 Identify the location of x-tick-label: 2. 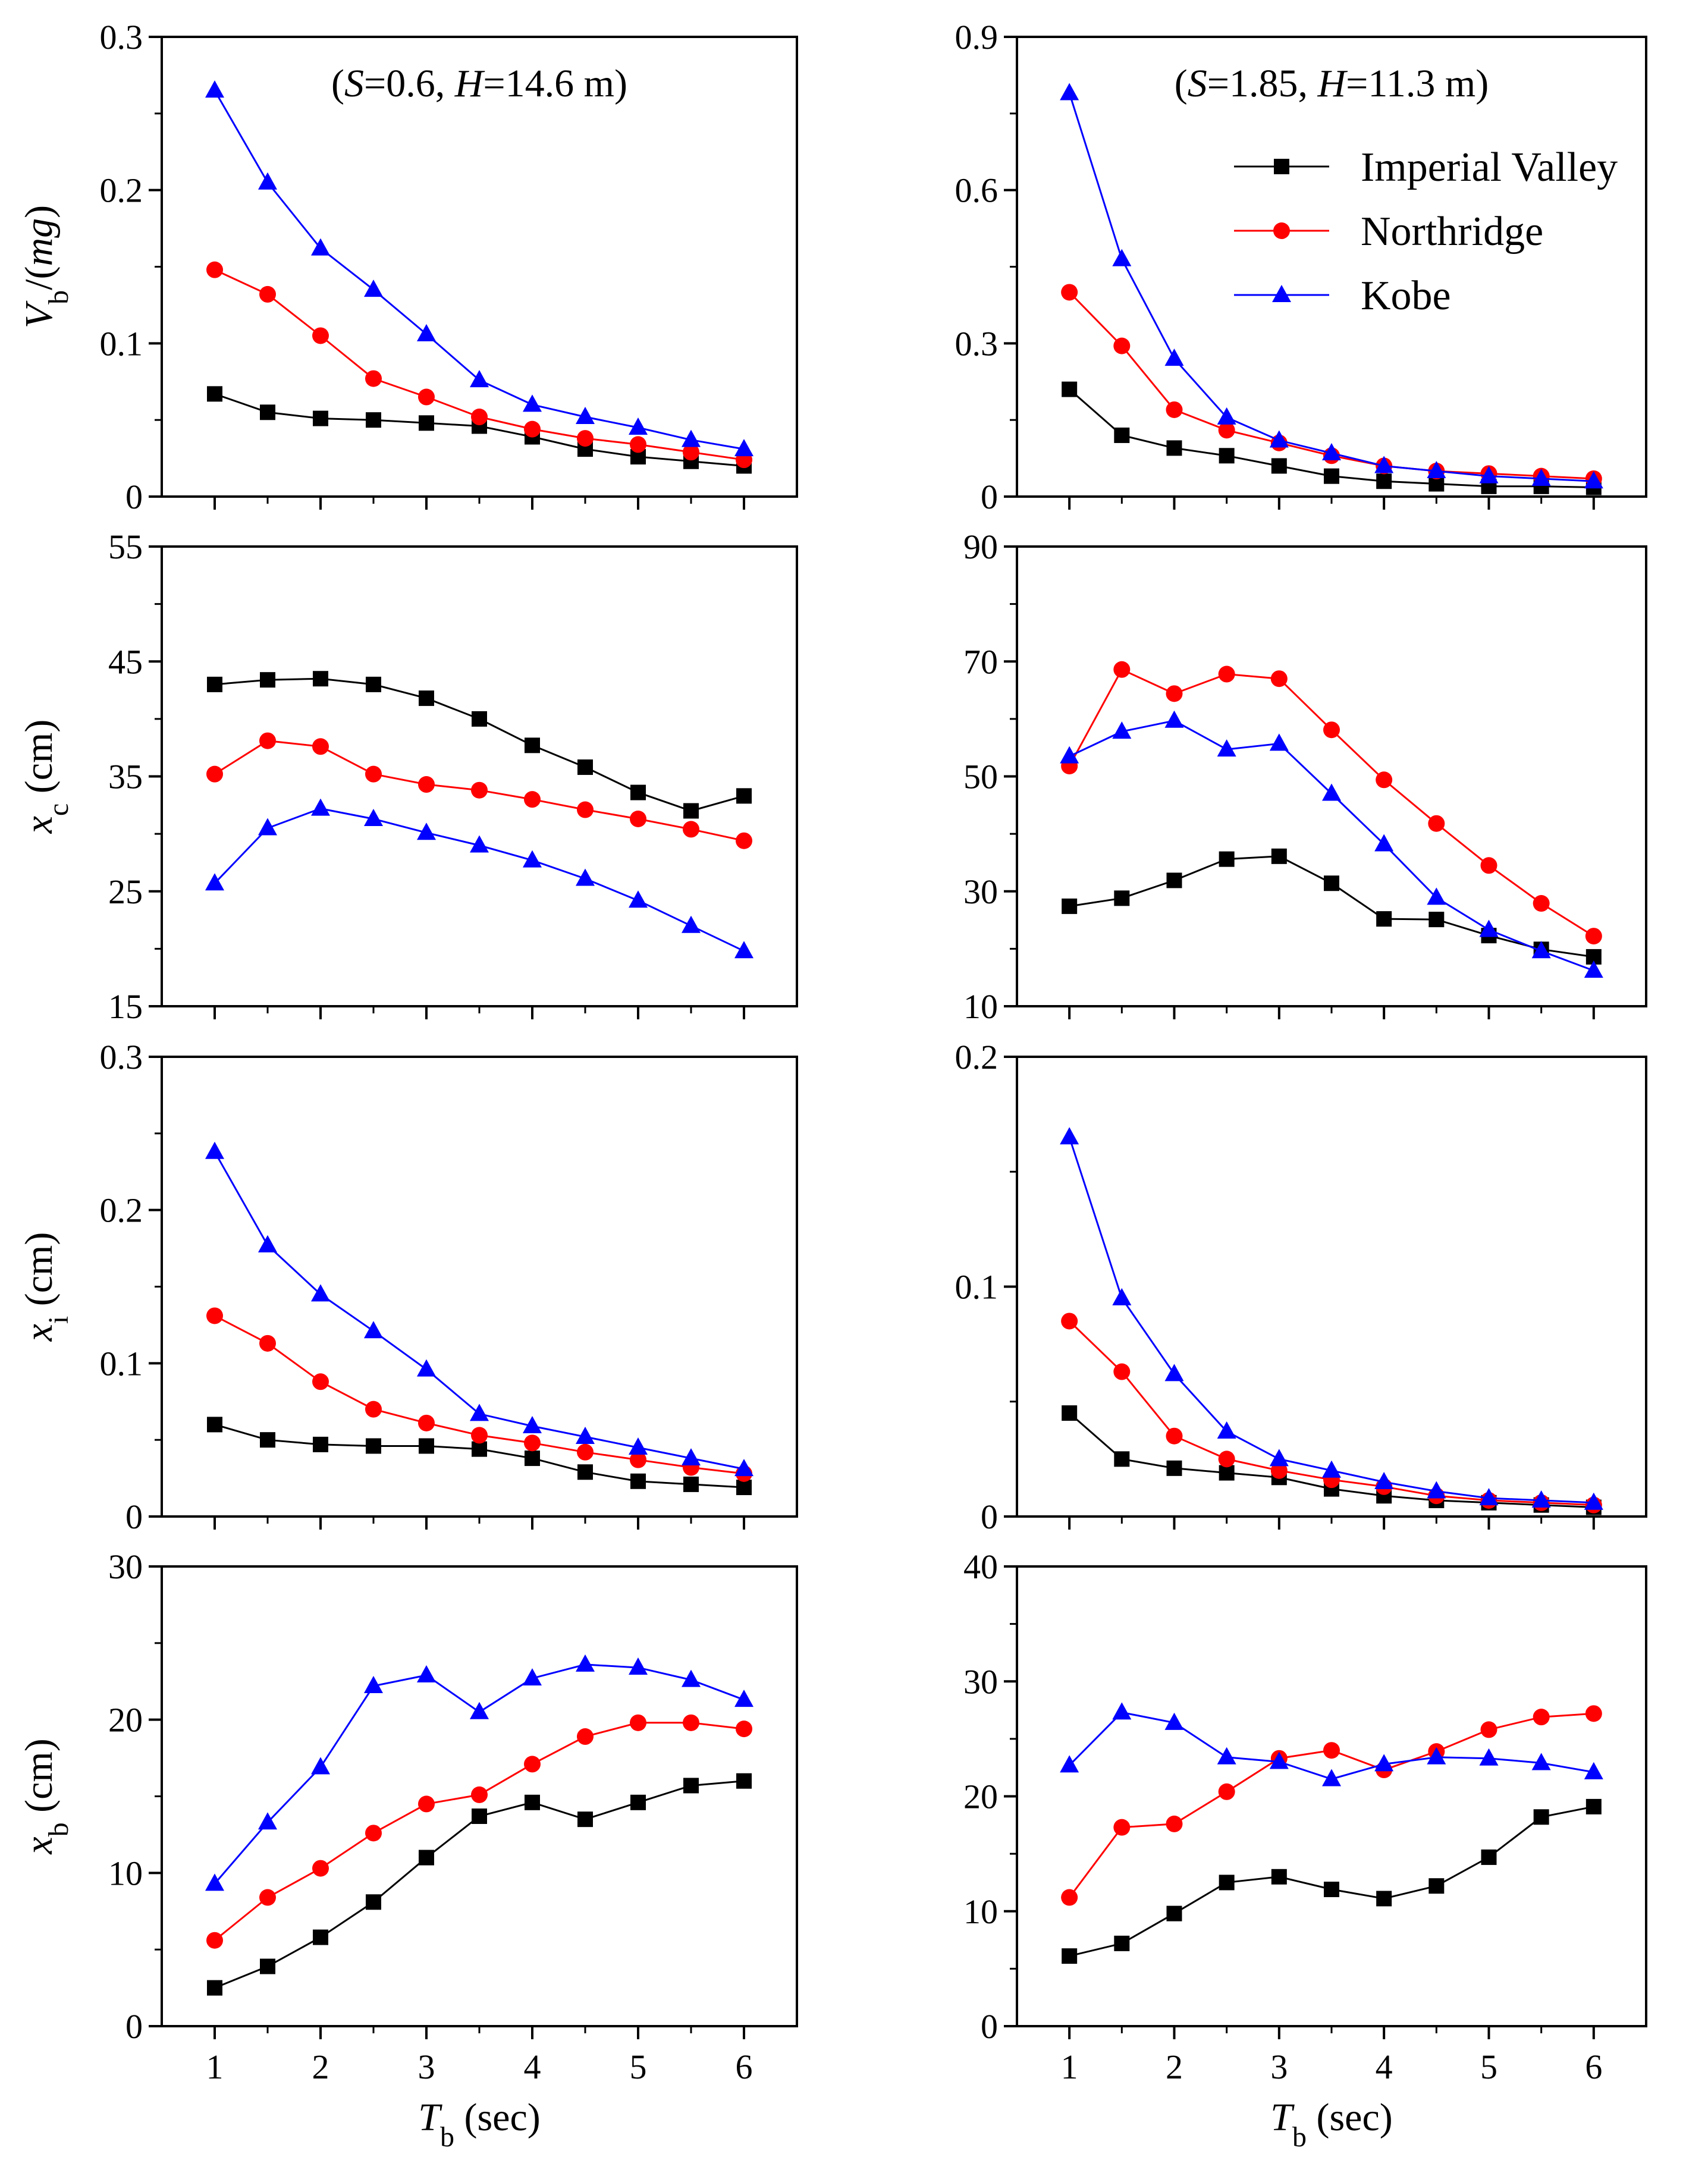
(1174, 2067).